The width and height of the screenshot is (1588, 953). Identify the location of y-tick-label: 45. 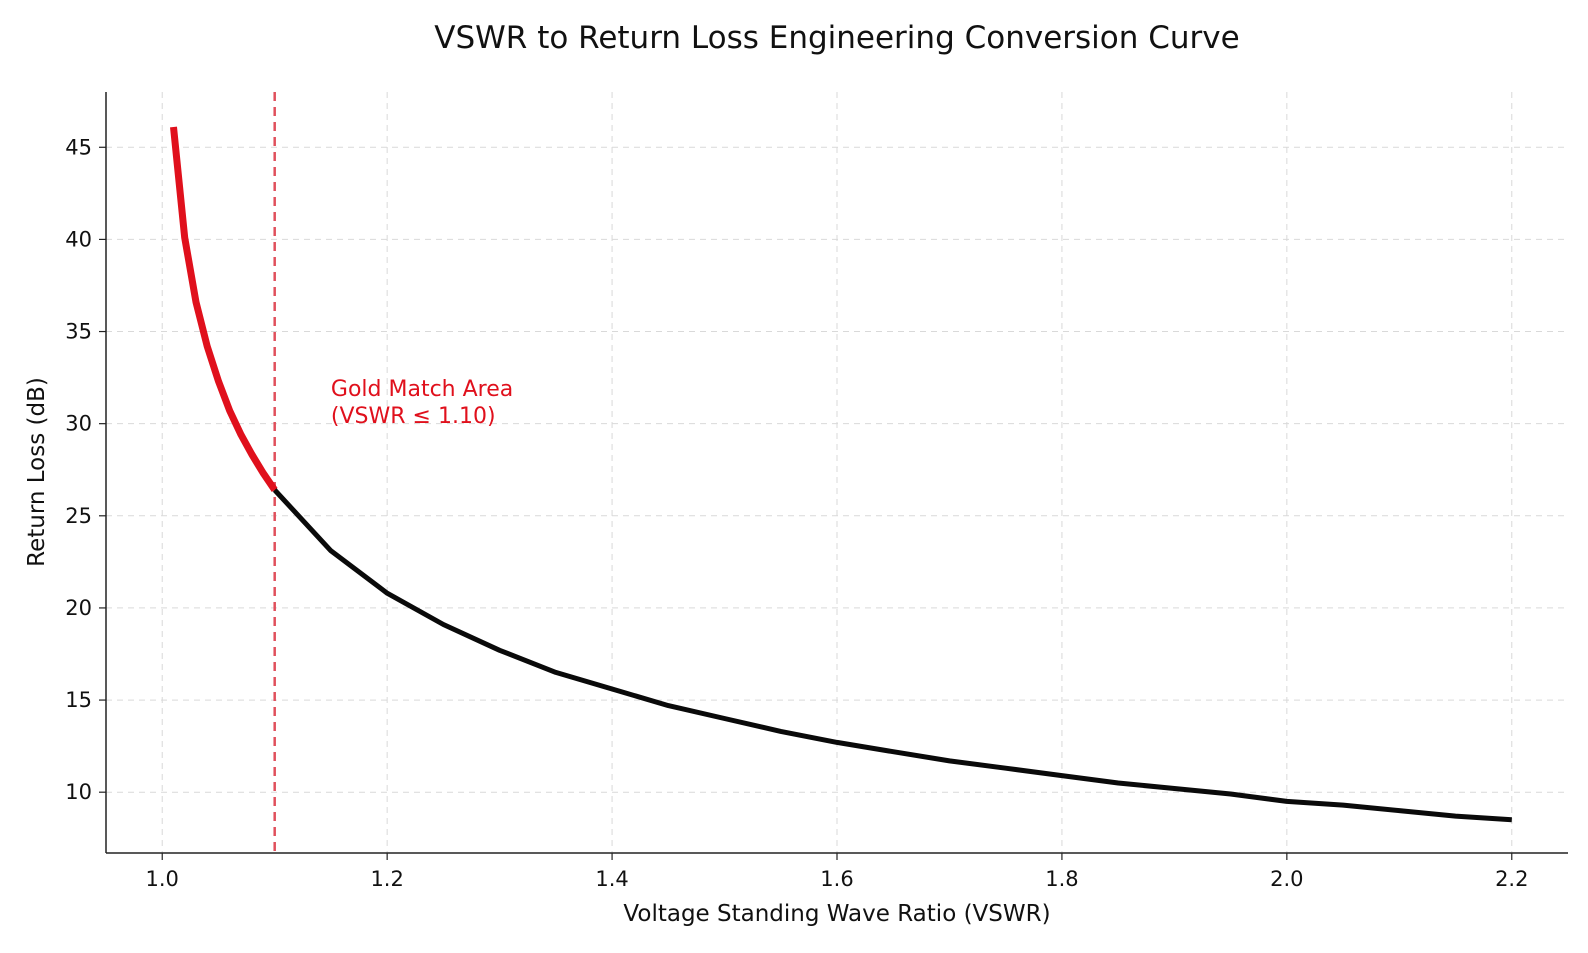
(78, 147).